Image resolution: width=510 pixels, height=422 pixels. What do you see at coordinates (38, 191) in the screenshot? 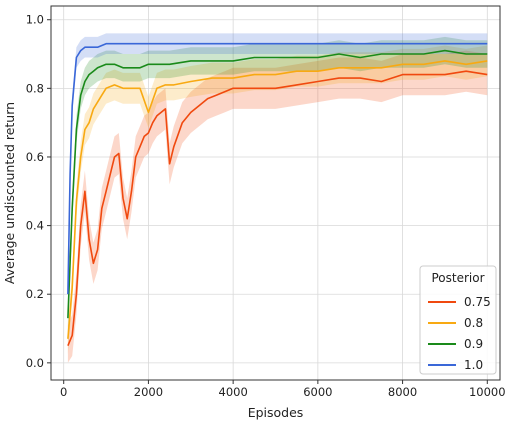
I see `y-axis-ticks: 0.0 0.2 0.4 0.6 0.8 1.0` at bounding box center [38, 191].